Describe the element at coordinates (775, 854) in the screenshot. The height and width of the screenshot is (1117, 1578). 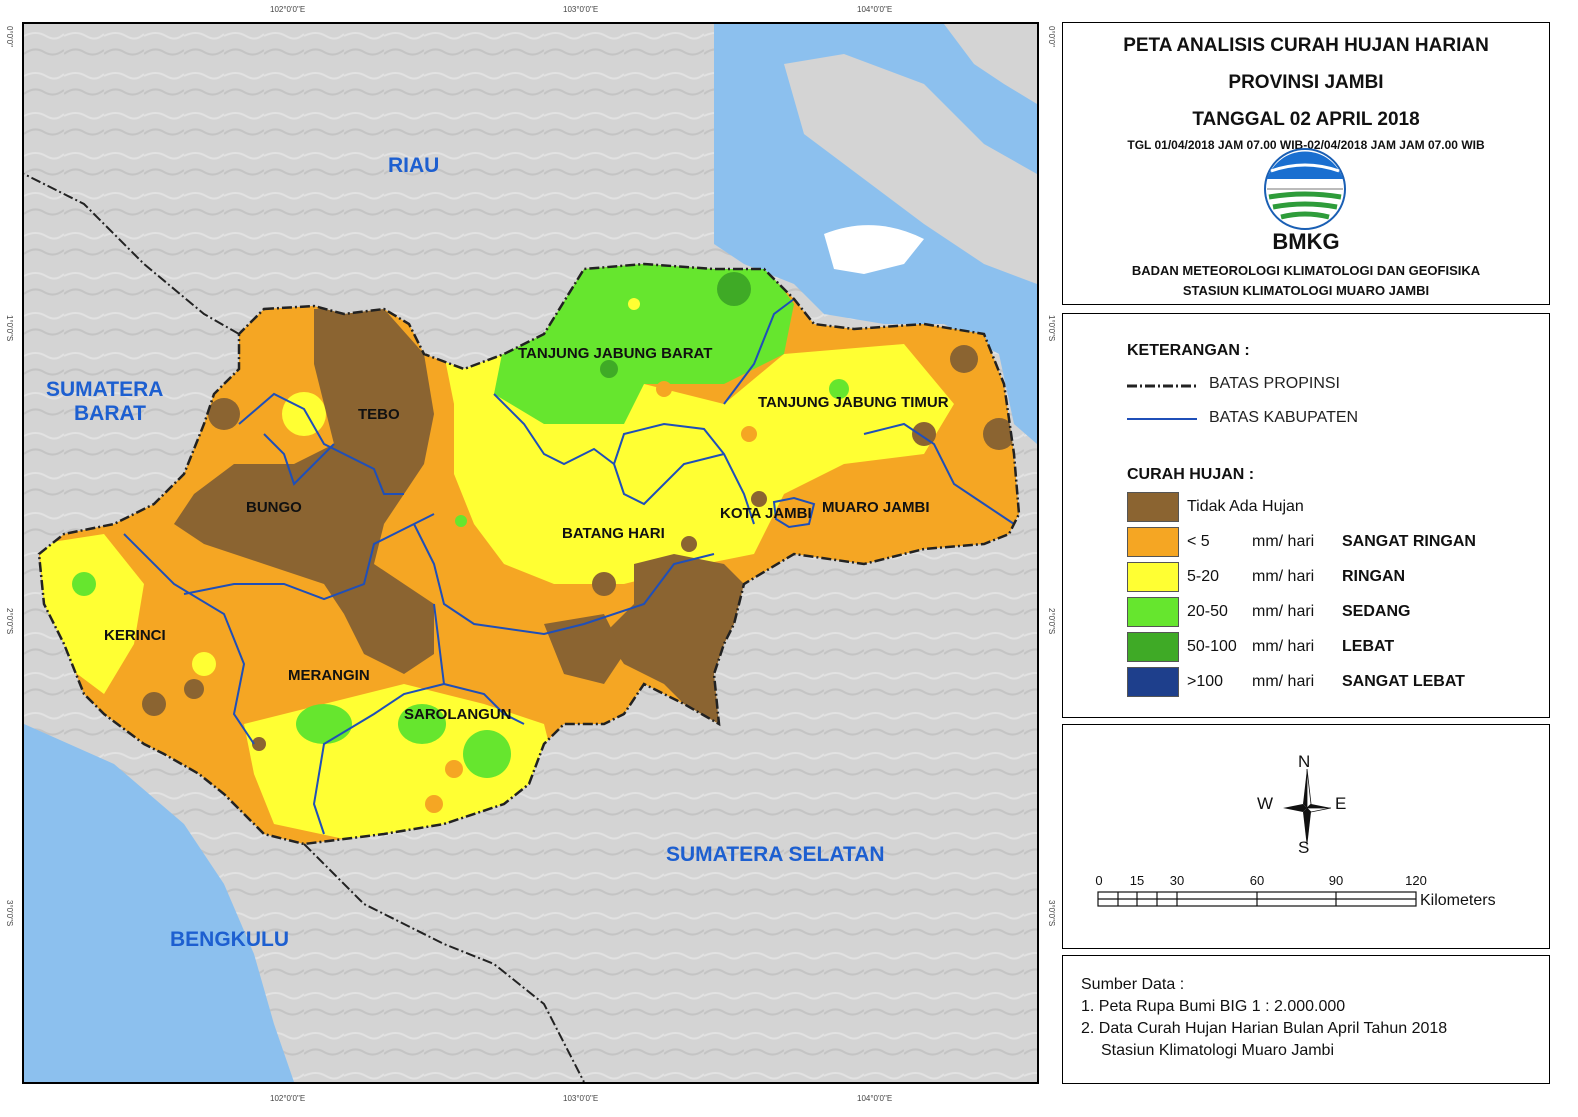
I see `label-sumatera-selatan: SUMATERA SELATAN` at that location.